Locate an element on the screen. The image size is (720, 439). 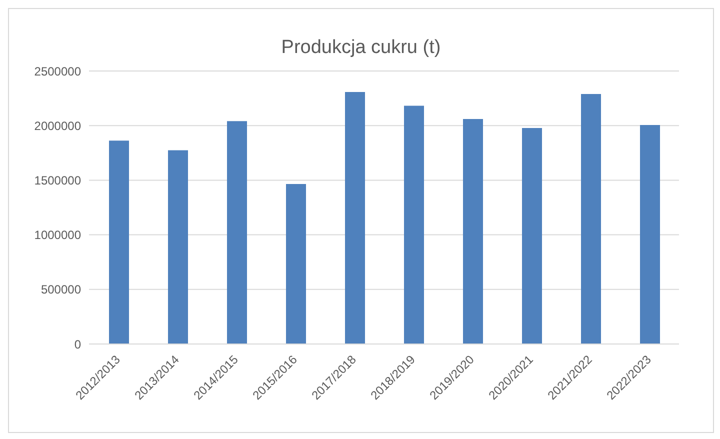
y-tick-label: 1000000 is located at coordinates (58, 235).